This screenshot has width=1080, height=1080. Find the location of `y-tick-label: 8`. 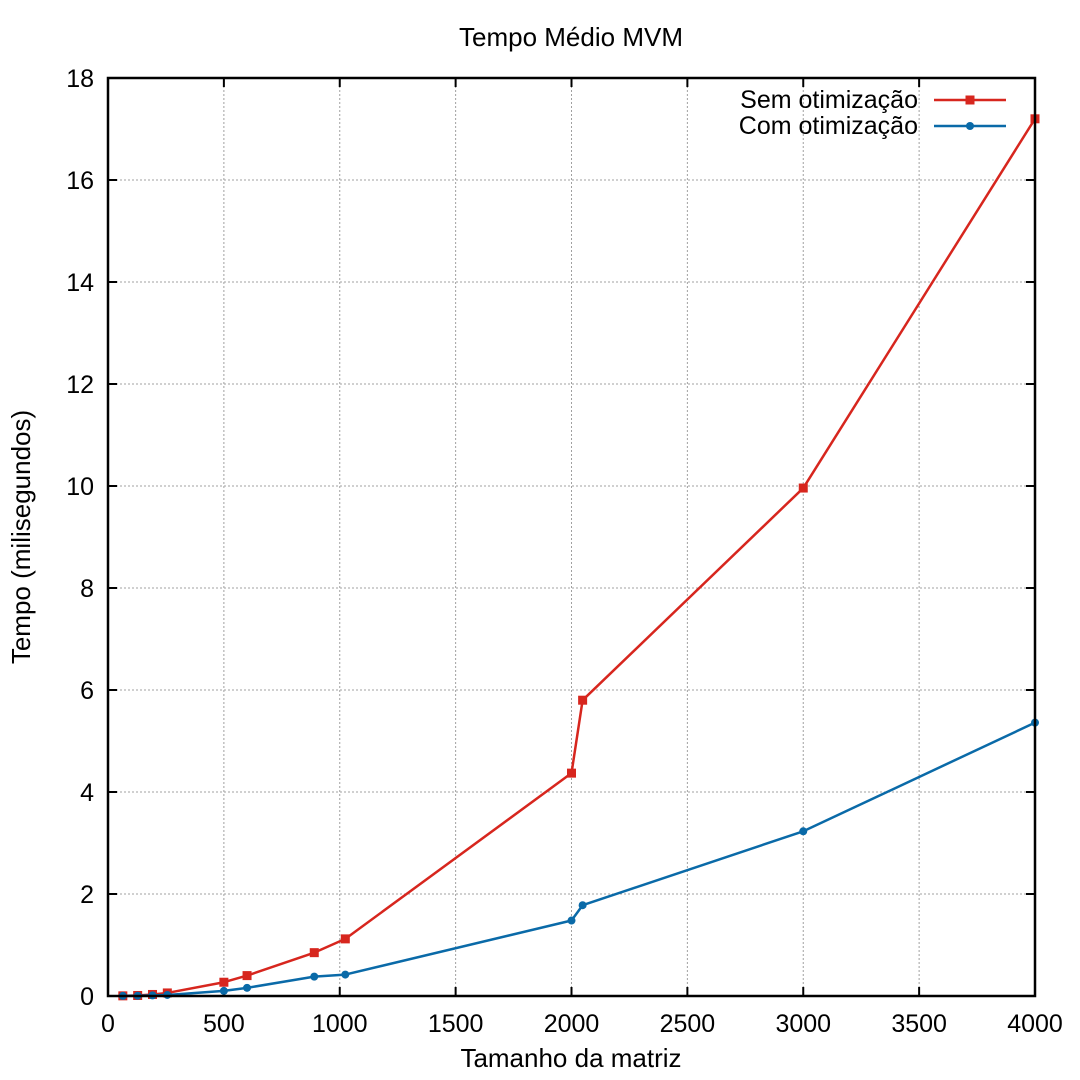

y-tick-label: 8 is located at coordinates (87, 589).